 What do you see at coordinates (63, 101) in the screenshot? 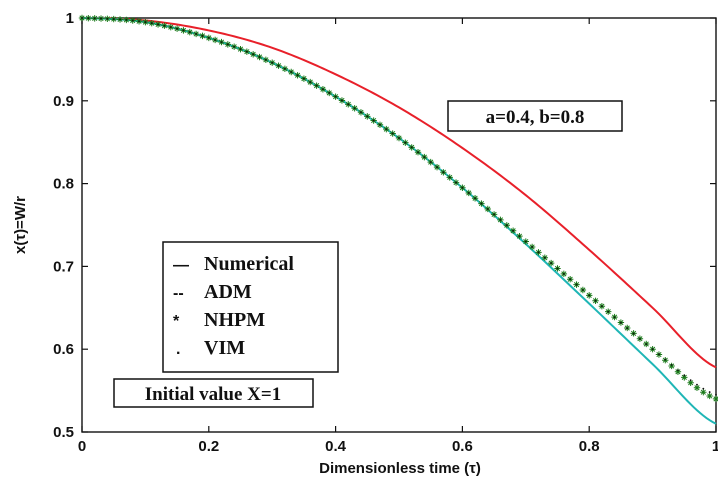
I see `y-tick-label: 0.9` at bounding box center [63, 101].